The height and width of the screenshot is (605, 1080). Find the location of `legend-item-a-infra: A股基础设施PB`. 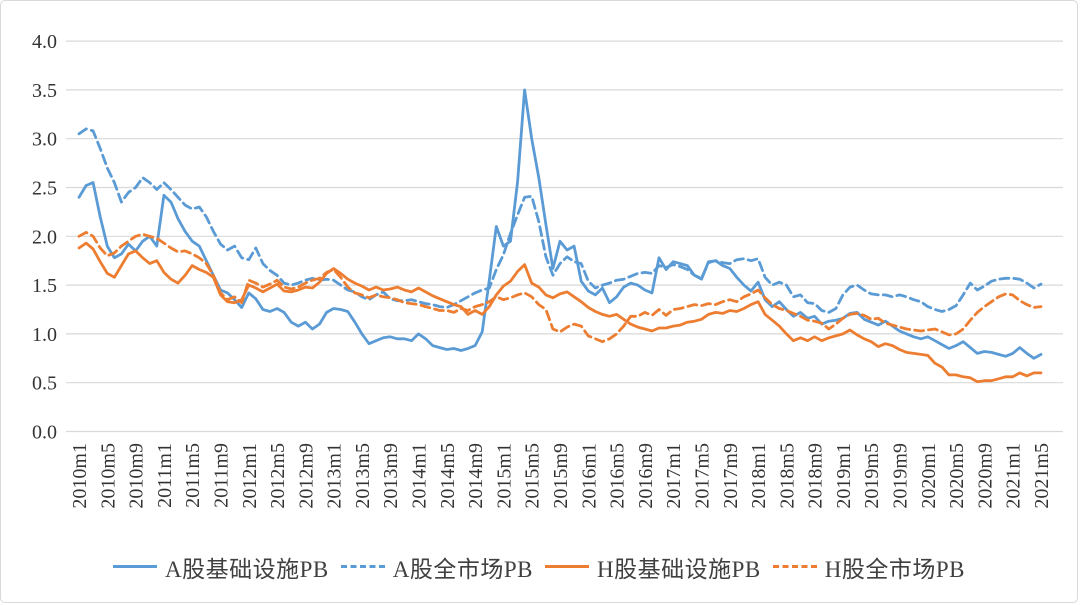

legend-item-a-infra: A股基础设施PB is located at coordinates (221, 567).